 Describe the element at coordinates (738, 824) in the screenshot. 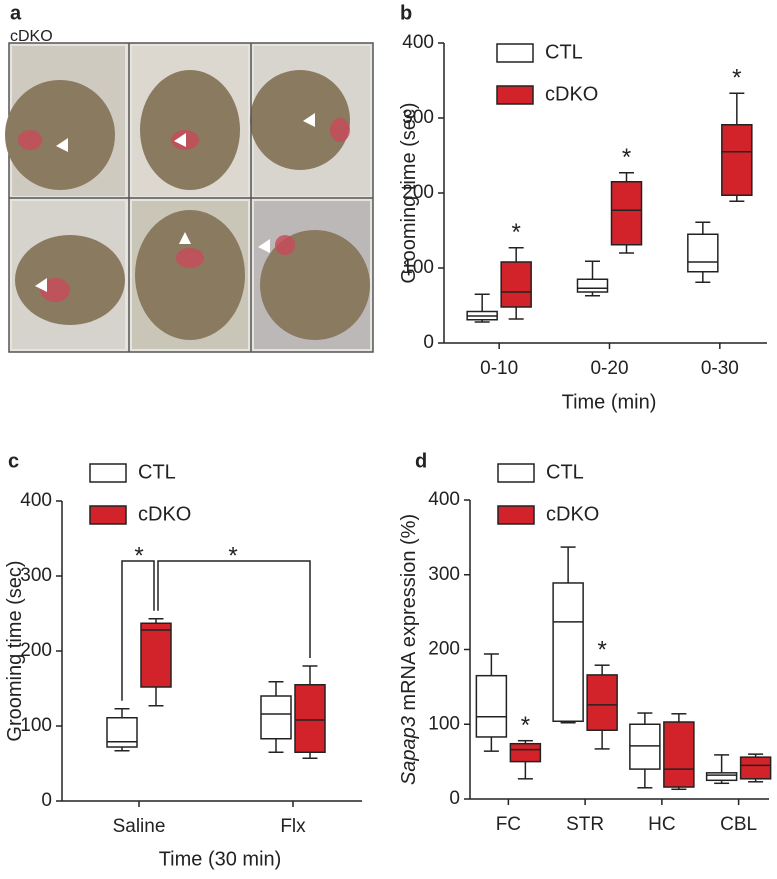

I see `x-tick-label: CBL` at that location.